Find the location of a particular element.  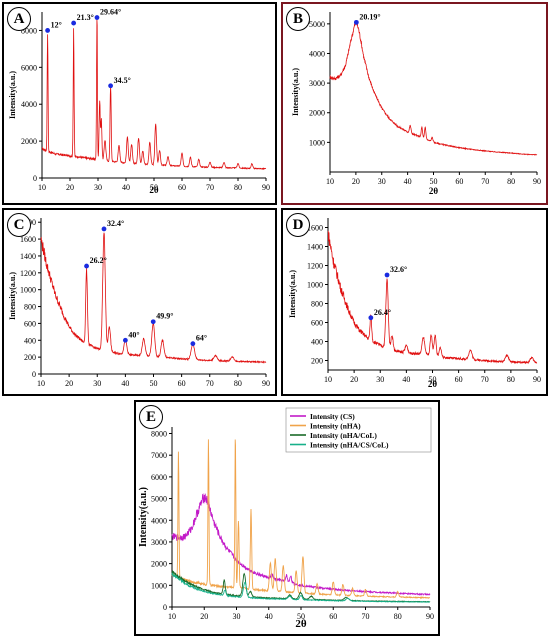

chart-c-peak-label: 26.2° is located at coordinates (98, 260).